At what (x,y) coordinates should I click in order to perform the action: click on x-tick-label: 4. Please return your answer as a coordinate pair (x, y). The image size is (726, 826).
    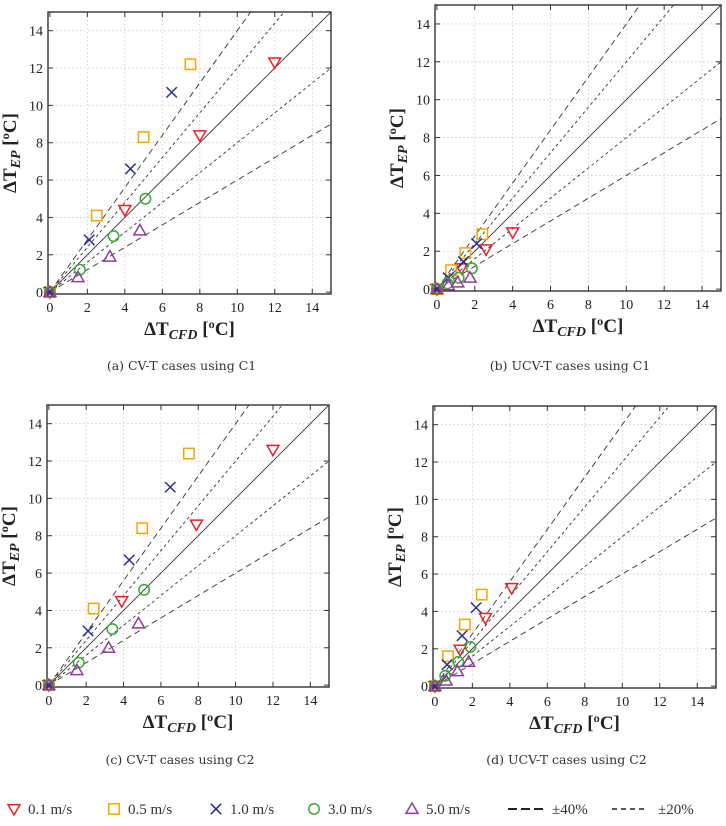
    Looking at the image, I should click on (123, 701).